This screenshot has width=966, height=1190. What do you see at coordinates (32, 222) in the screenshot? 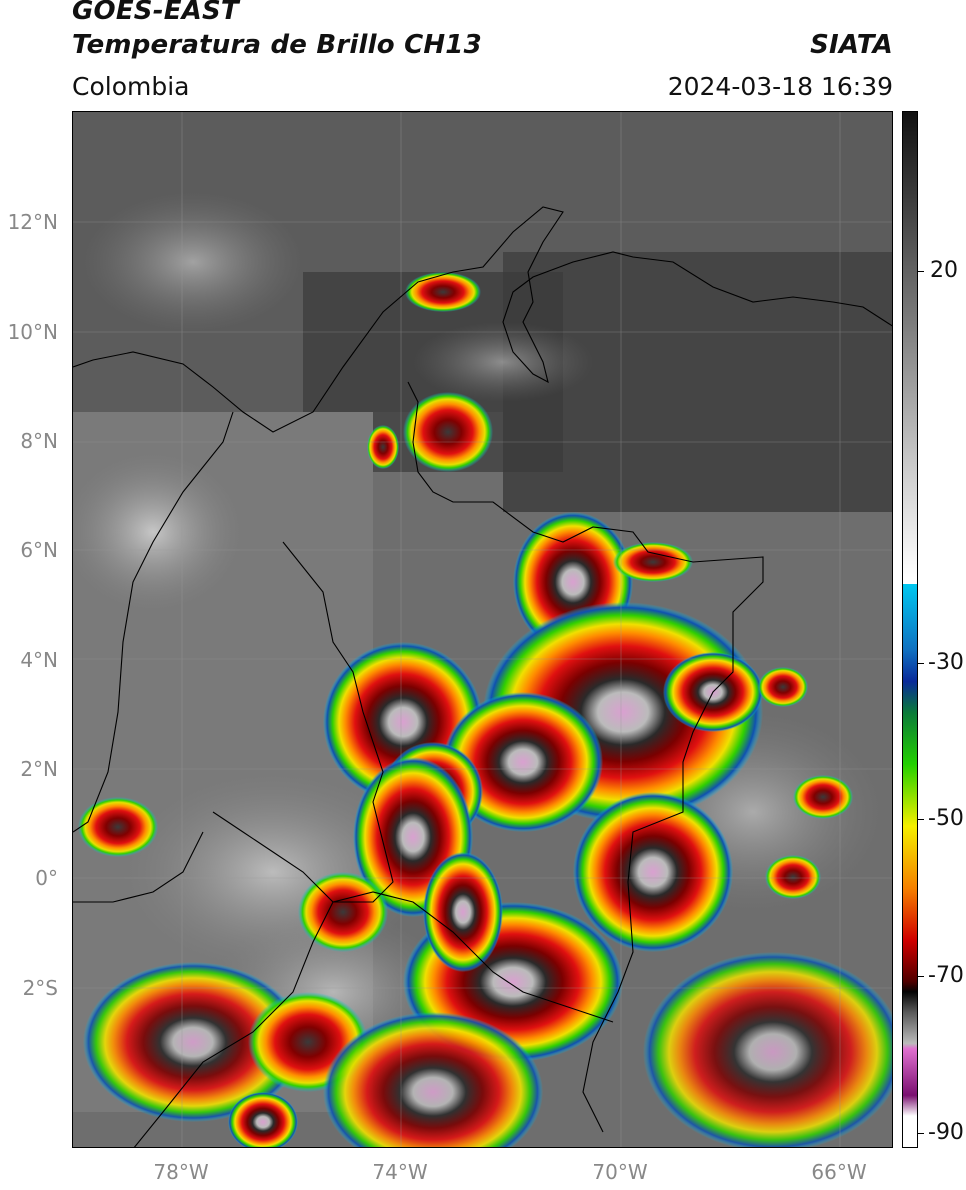
I see `lat-label-12N: 12°N` at bounding box center [32, 222].